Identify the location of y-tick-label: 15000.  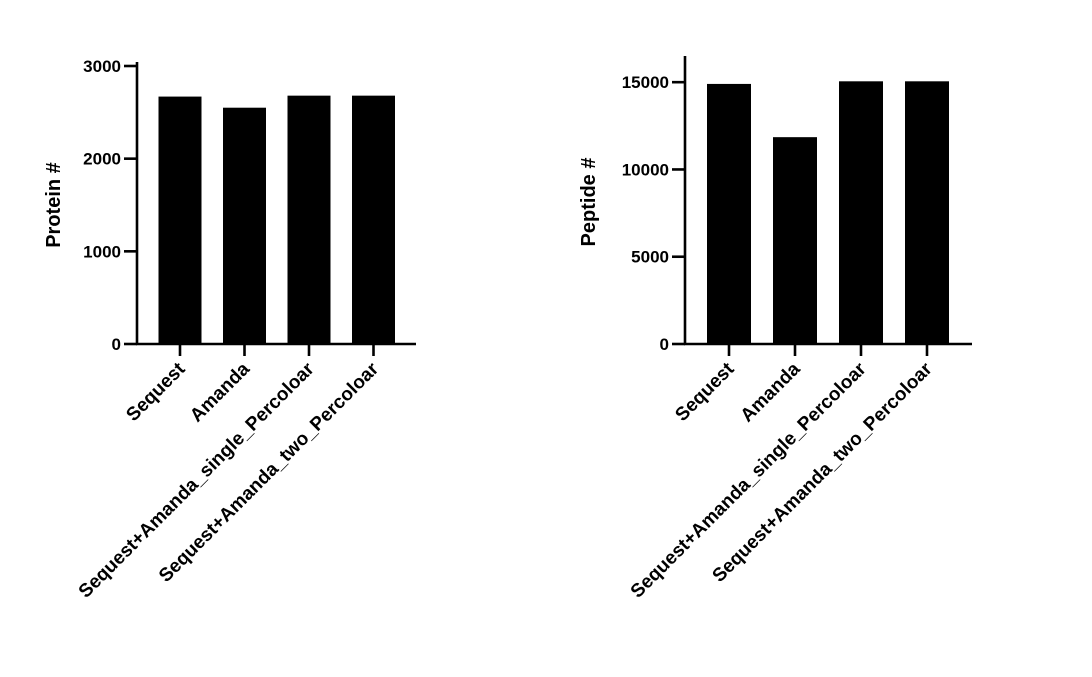
(645, 82).